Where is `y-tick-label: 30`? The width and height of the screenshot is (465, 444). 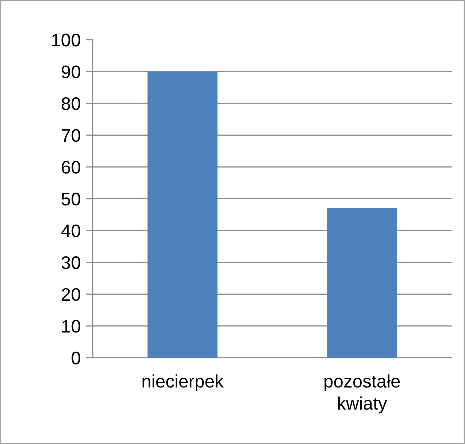
y-tick-label: 30 is located at coordinates (71, 263).